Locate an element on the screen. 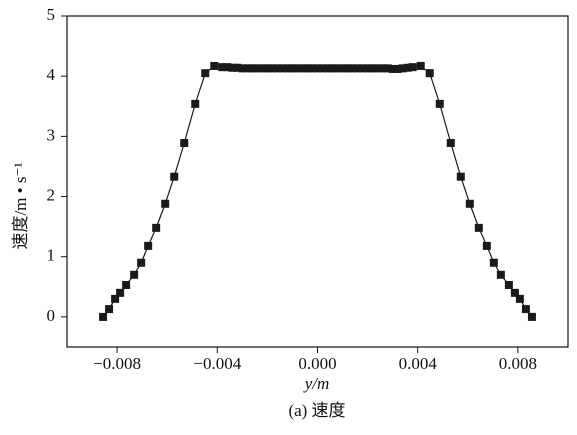 This screenshot has height=435, width=577. y-tick-label: 0 is located at coordinates (51, 315).